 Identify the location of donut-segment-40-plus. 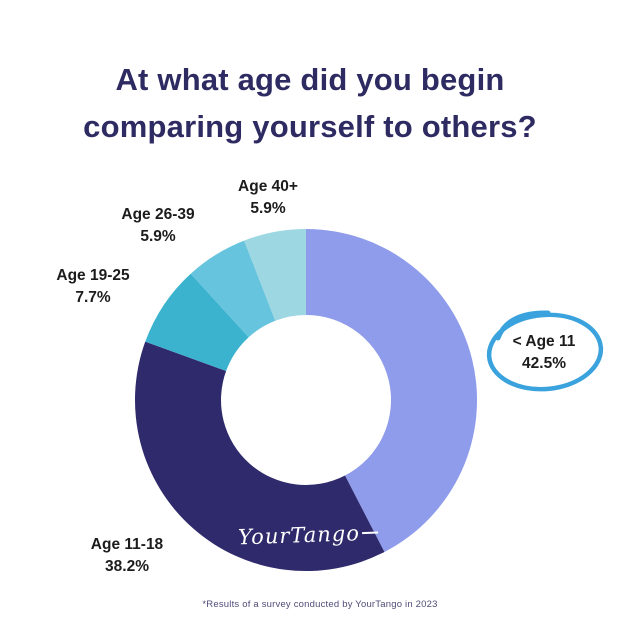
(275, 275).